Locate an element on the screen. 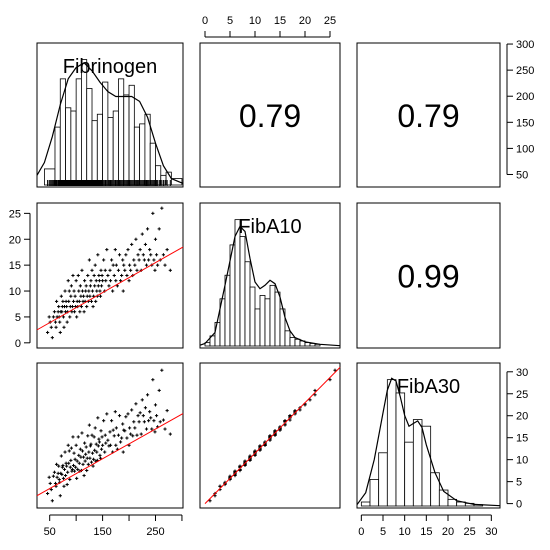 The width and height of the screenshot is (550, 550). y-tick-label: 5 is located at coordinates (18, 318).